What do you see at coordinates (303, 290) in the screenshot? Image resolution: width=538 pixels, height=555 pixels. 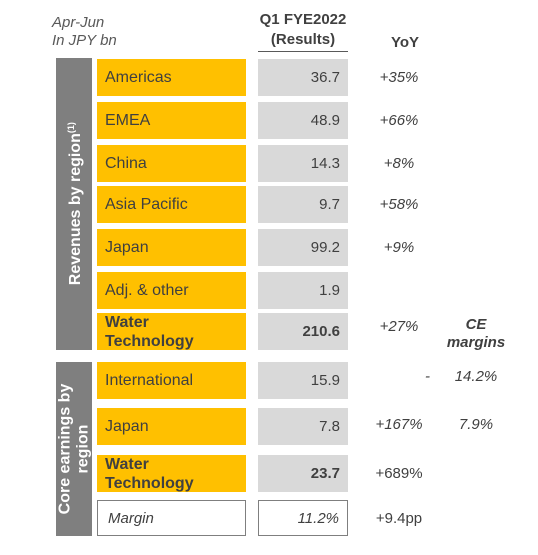 I see `value-adj-other: 1.9` at bounding box center [303, 290].